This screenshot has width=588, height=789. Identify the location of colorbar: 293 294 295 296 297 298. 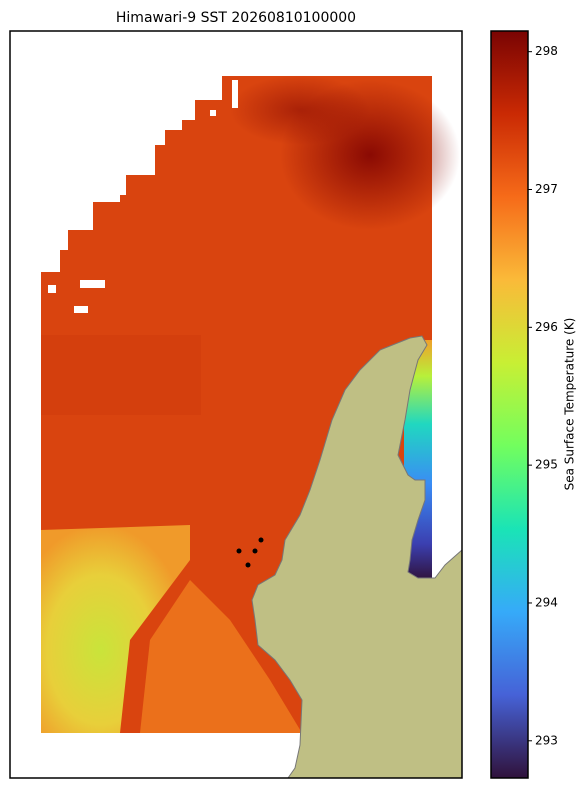
(524, 404).